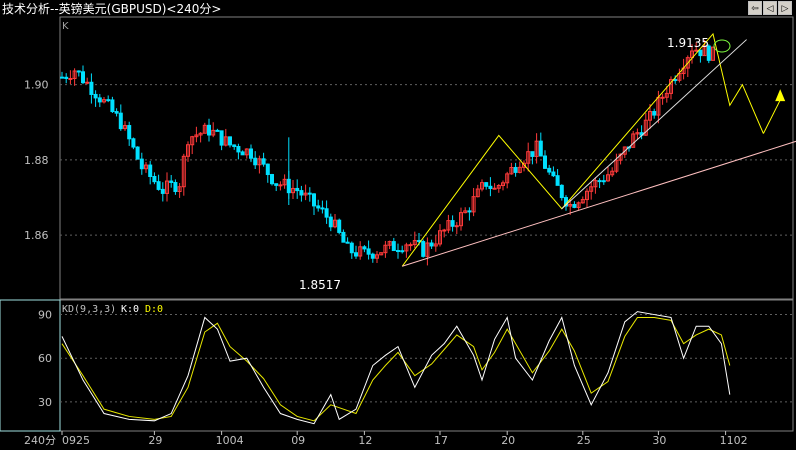 This screenshot has width=796, height=450. I want to click on window-title: 技术分析--英镑美元(GBPUSD)<240分>, so click(112, 9).